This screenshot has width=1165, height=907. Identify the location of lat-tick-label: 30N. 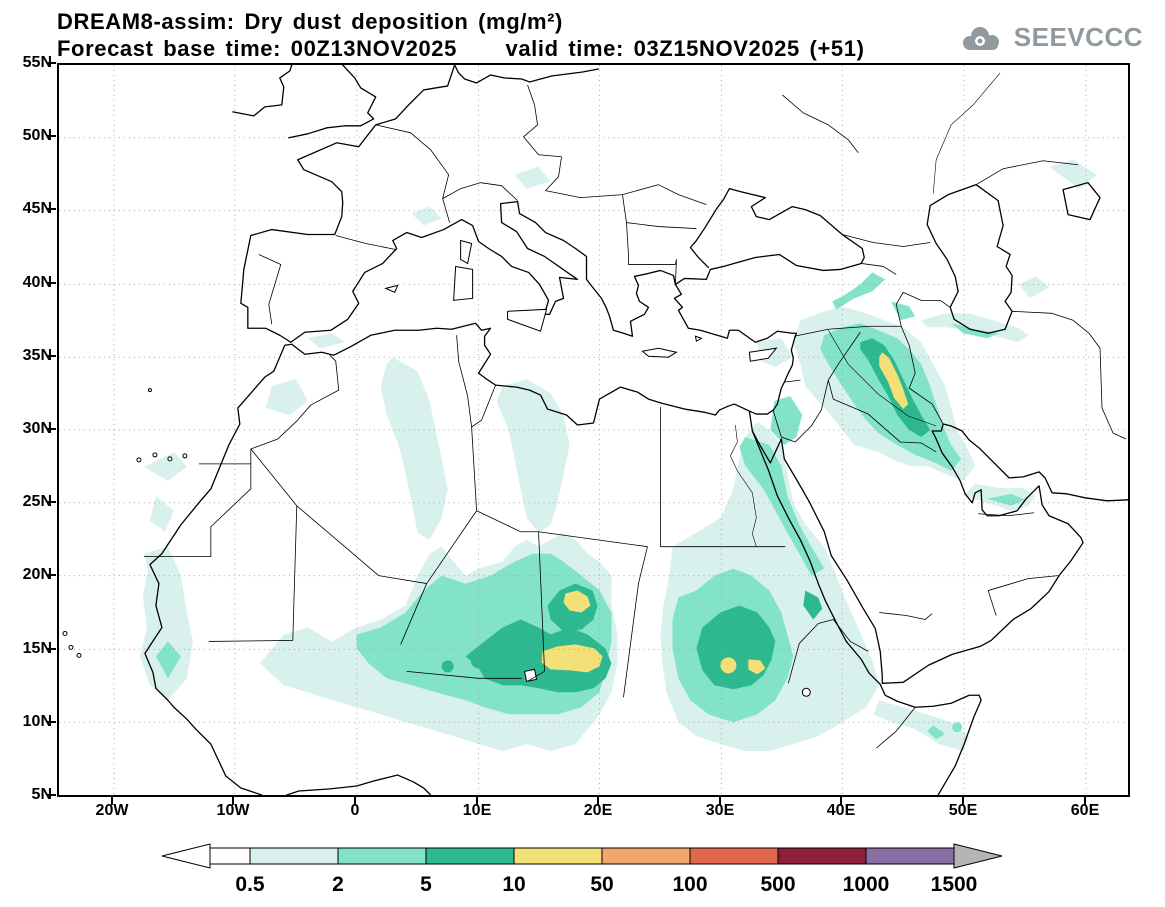
(37, 428).